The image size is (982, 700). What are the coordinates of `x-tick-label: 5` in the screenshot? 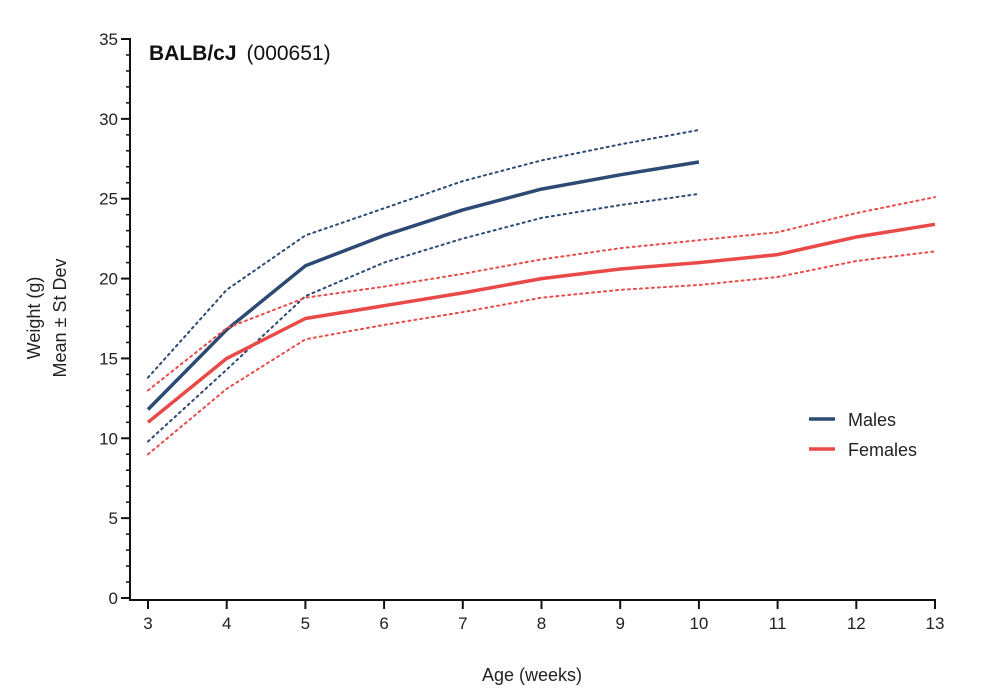 It's located at (305, 623).